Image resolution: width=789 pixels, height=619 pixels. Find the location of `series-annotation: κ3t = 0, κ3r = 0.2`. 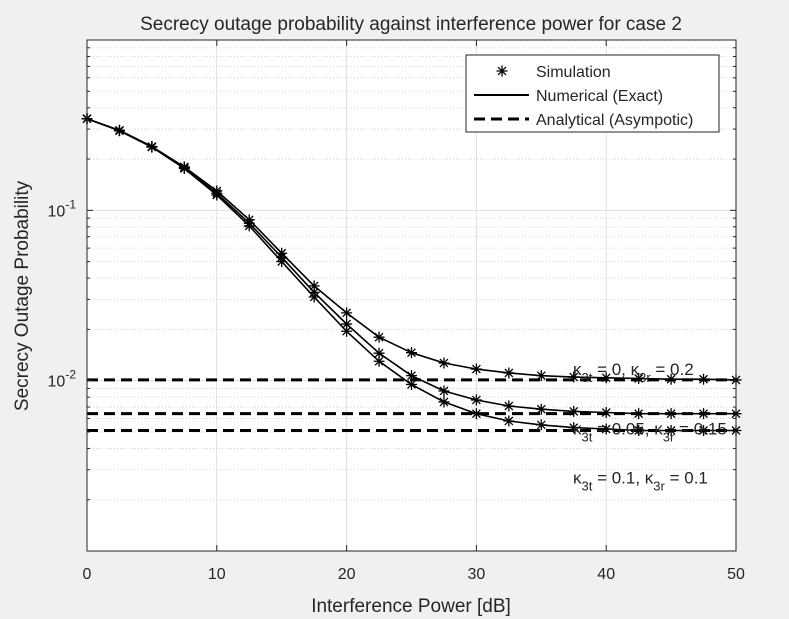

series-annotation: κ3t = 0, κ3r = 0.2 is located at coordinates (633, 372).